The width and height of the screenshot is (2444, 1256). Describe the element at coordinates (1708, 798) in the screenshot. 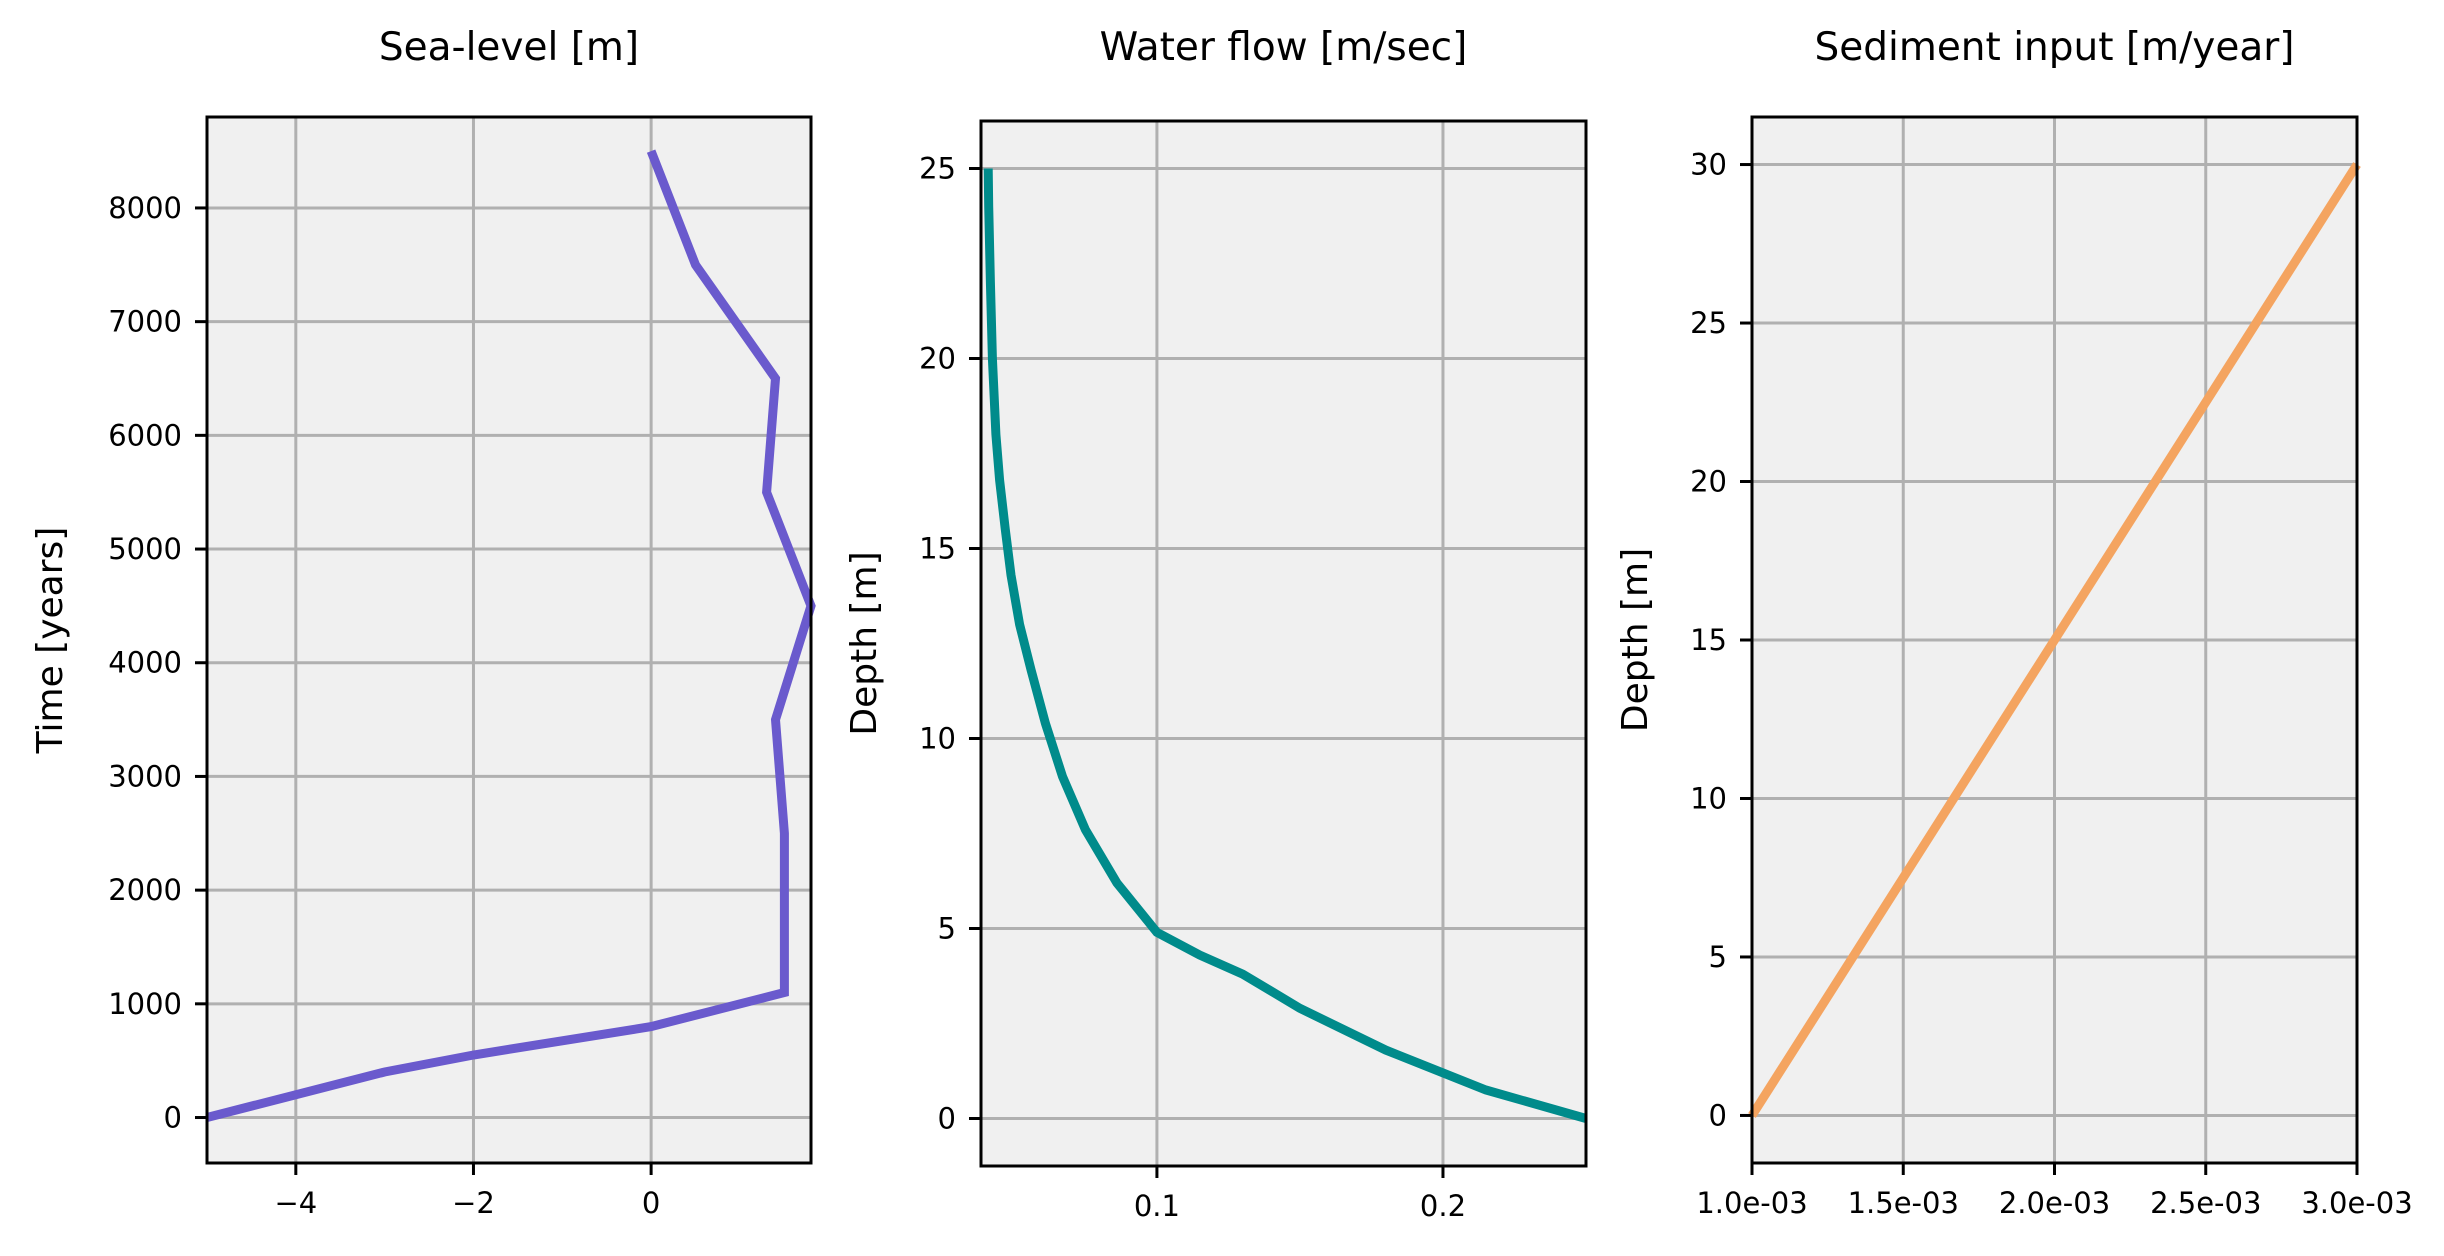

I see `sediment-input-y-tick-label: 10` at that location.